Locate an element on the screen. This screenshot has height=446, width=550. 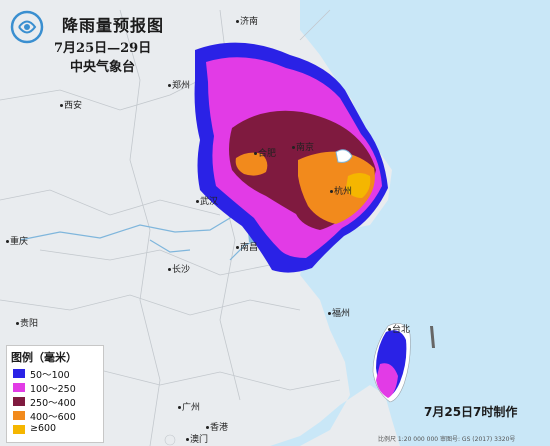
city-label: 贵阳 is located at coordinates (29, 324).